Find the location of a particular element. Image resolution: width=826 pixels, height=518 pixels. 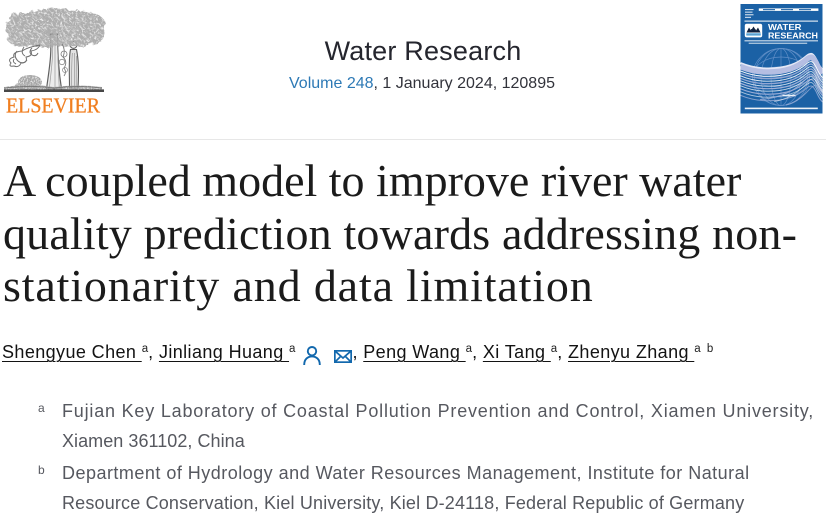

svg-text: RESEARCH is located at coordinates (793, 35).